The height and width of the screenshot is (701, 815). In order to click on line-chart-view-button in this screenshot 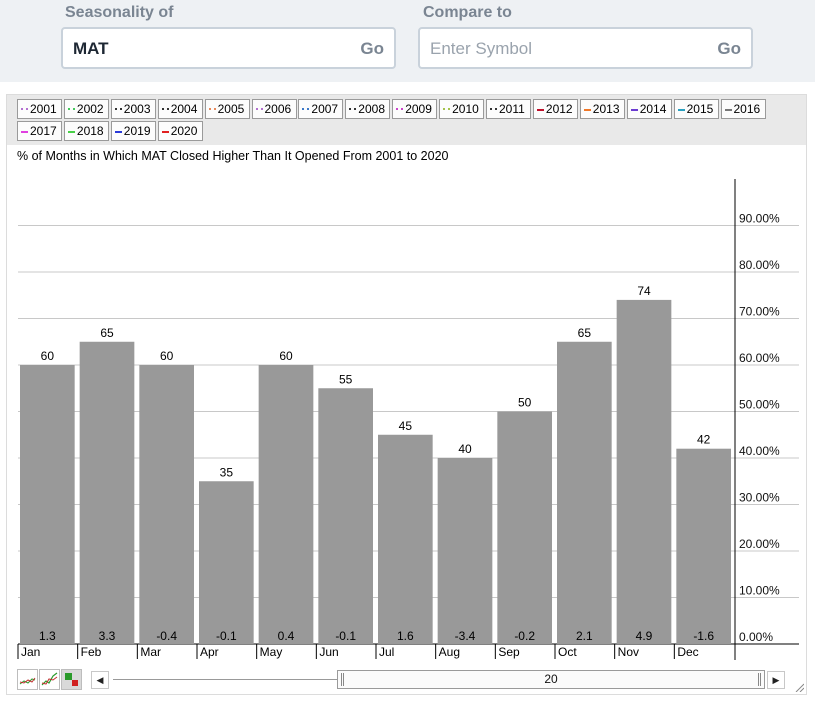, I will do `click(27, 679)`.